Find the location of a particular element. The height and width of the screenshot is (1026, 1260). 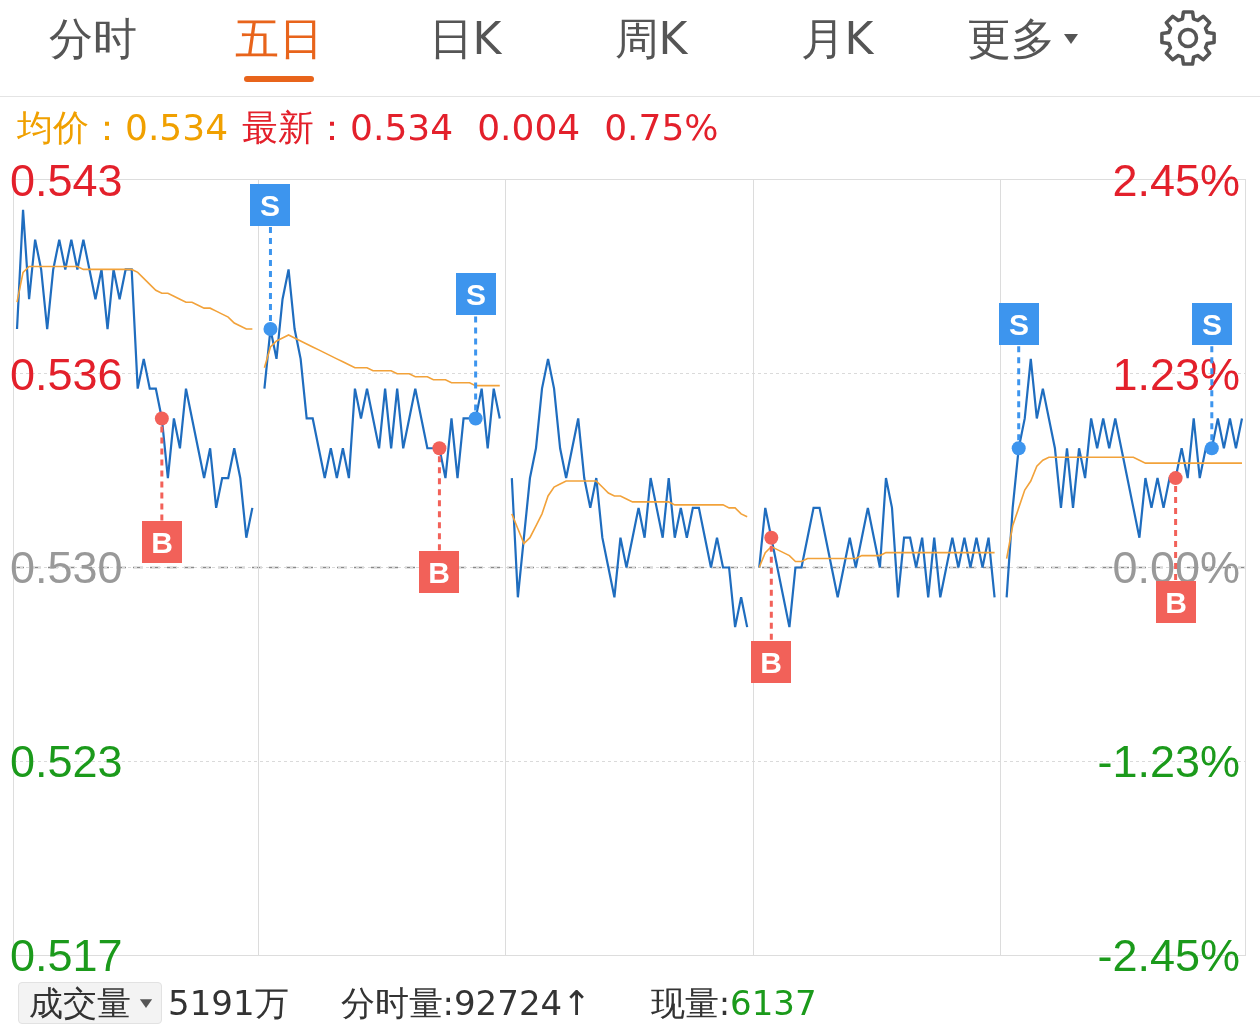

text: 5191万 is located at coordinates (228, 1003).